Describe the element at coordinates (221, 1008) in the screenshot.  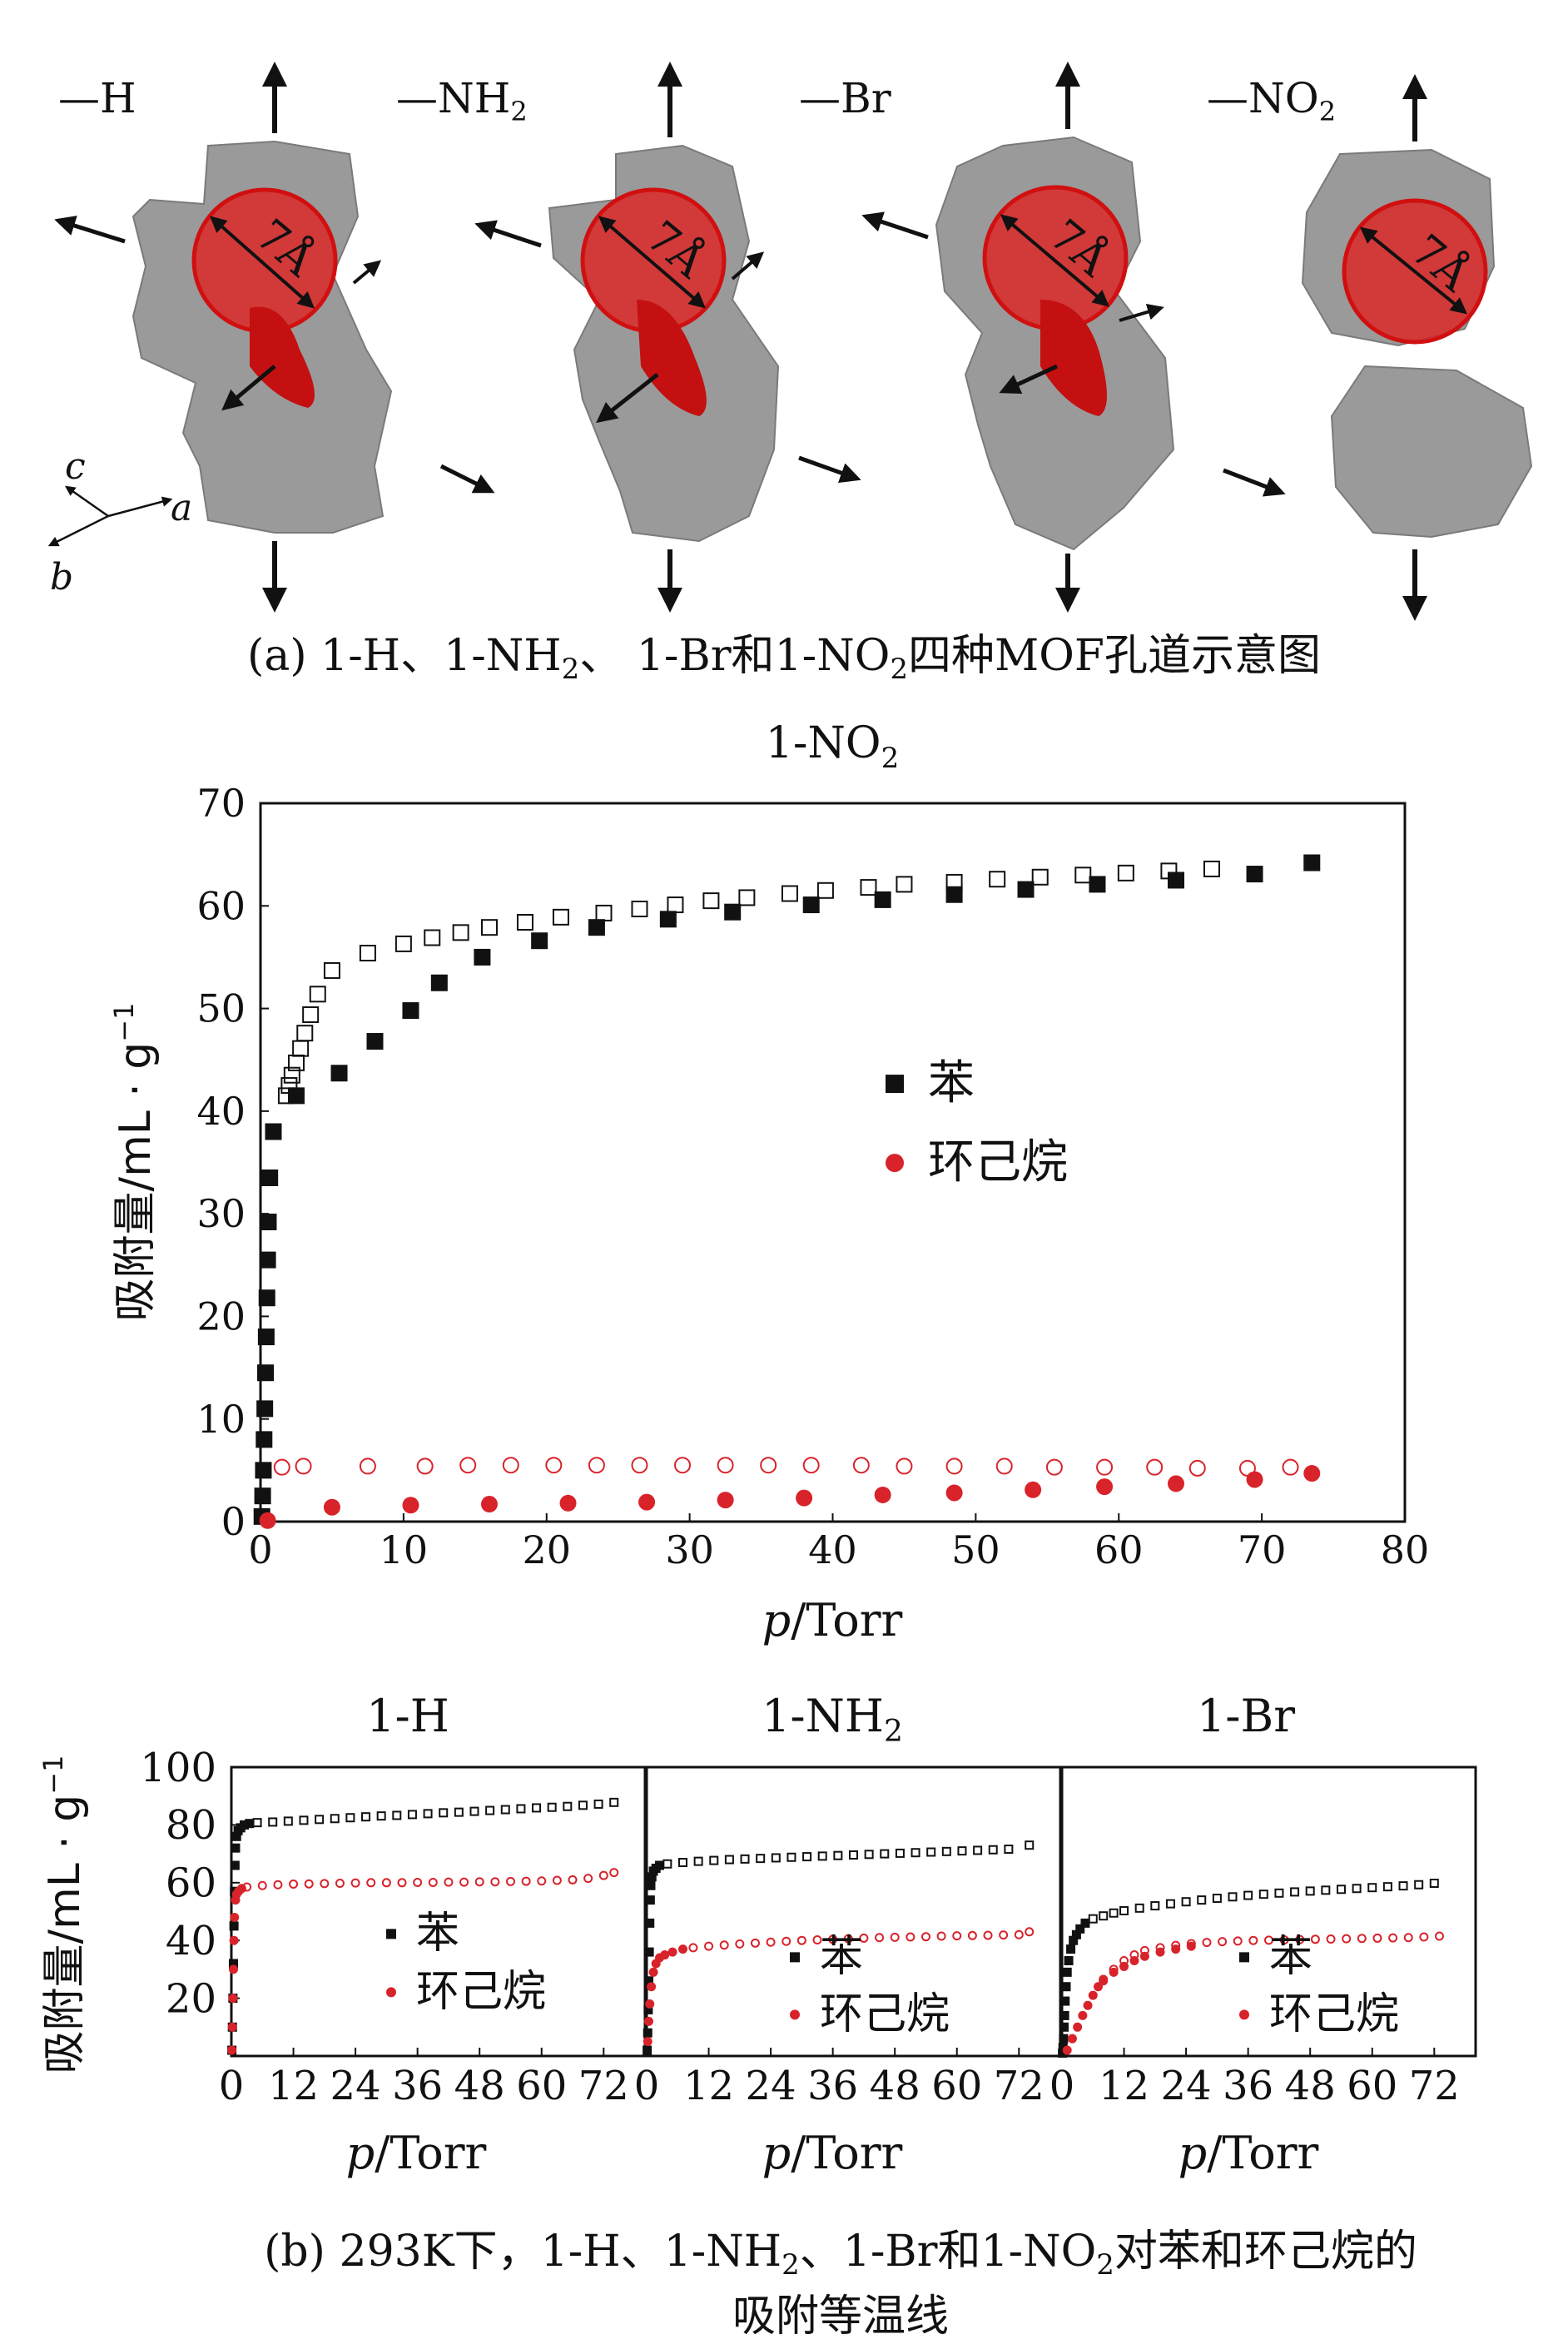
I see `y-tick-label: 50` at that location.